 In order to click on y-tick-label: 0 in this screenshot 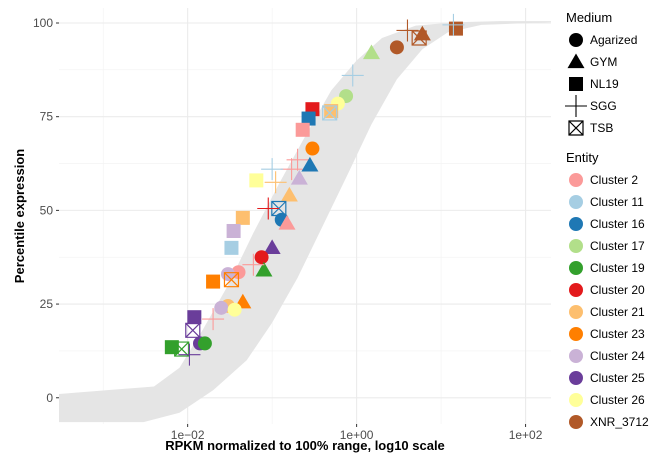, I will do `click(49, 398)`.